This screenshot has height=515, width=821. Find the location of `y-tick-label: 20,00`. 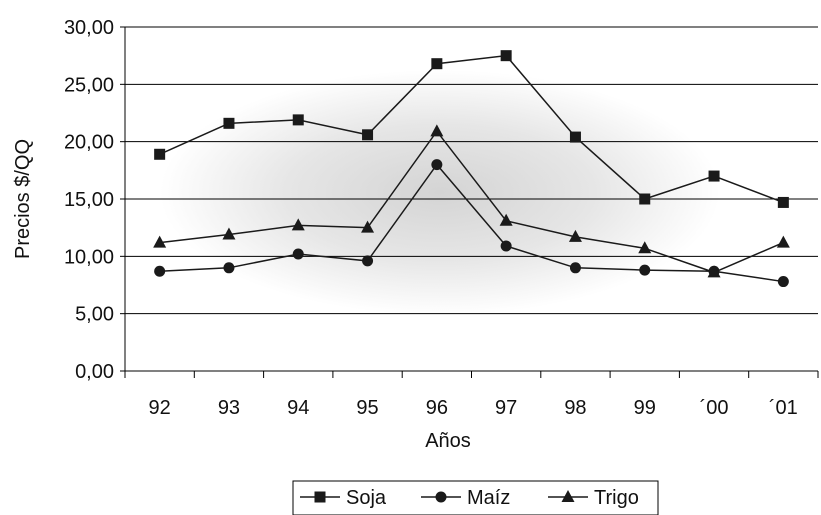

y-tick-label: 20,00 is located at coordinates (89, 143).